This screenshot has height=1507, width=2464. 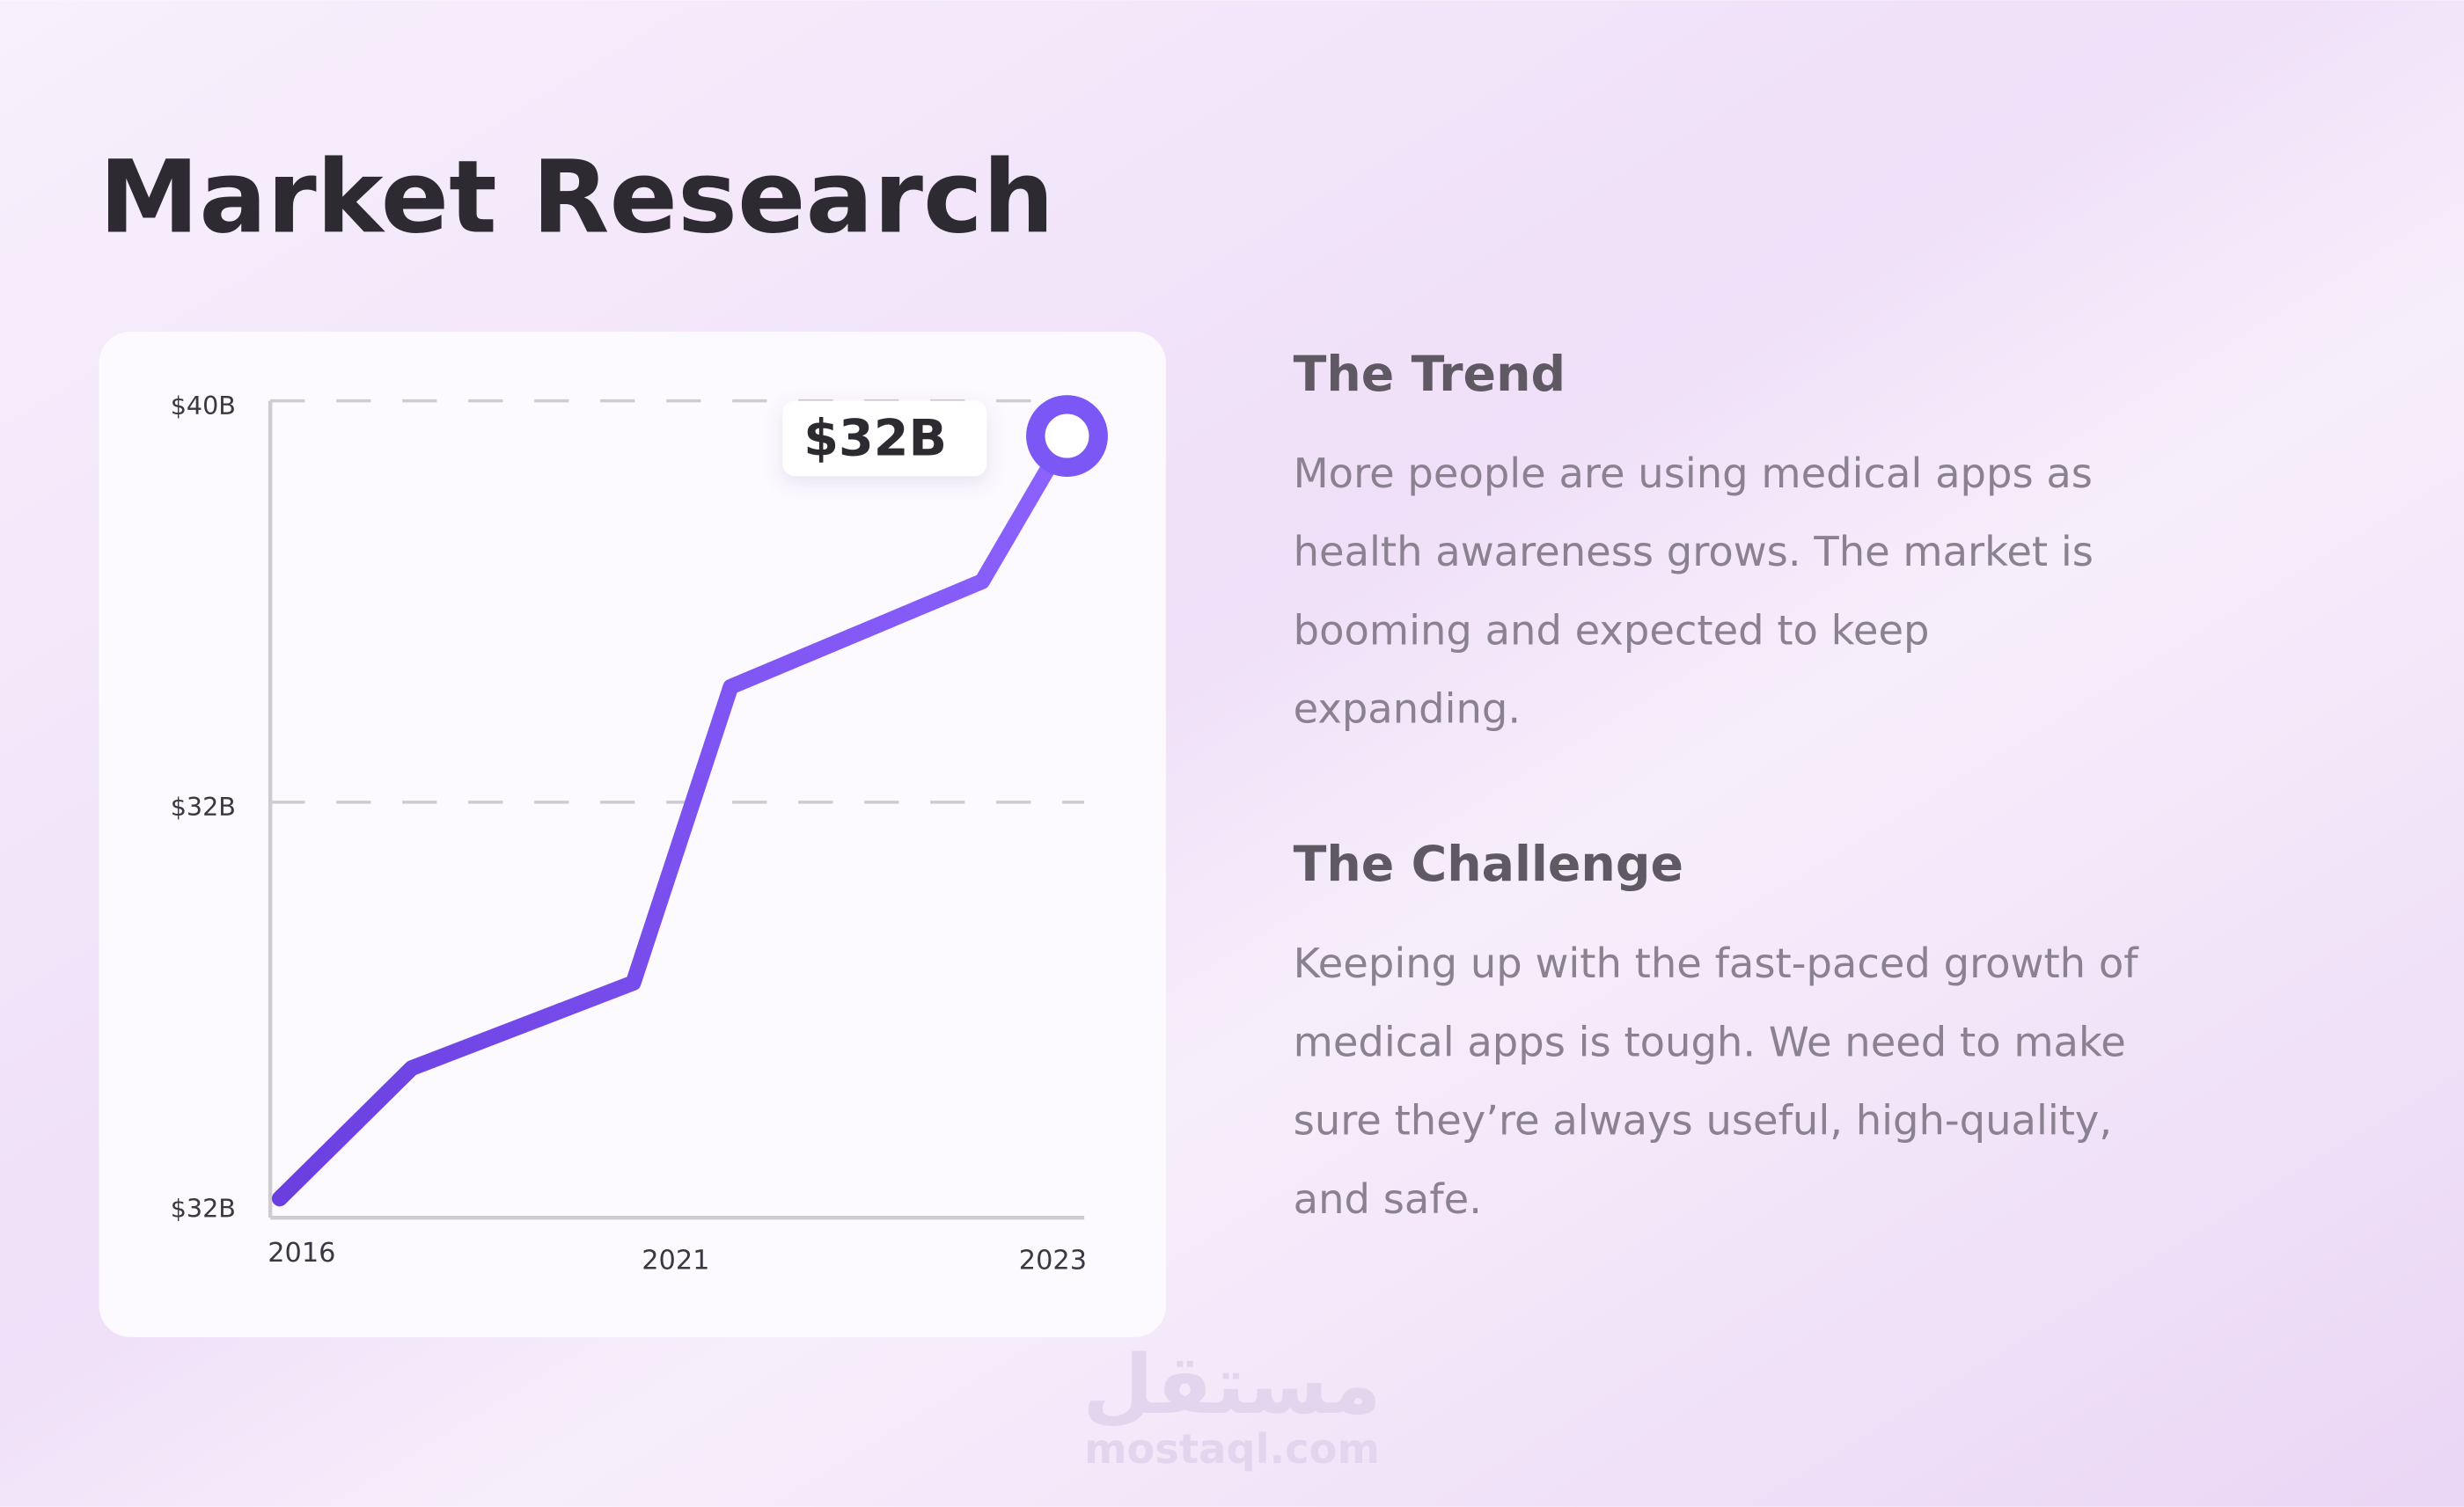 I want to click on section-text: and safe., so click(x=1388, y=1199).